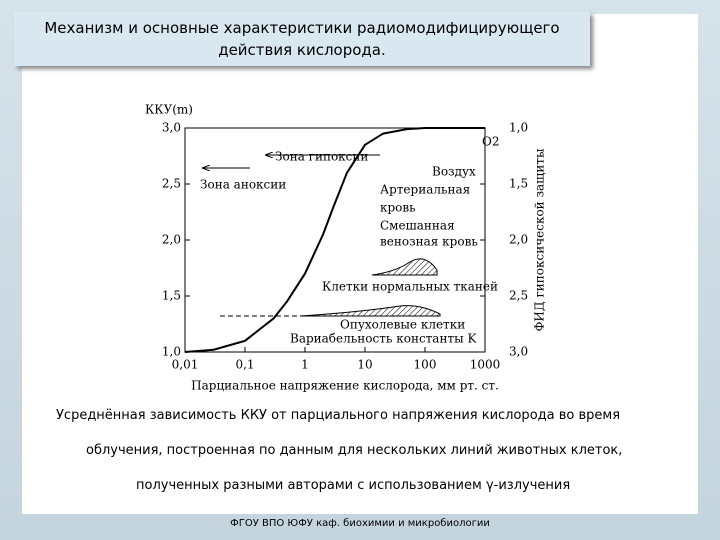  Describe the element at coordinates (171, 352) in the screenshot. I see `y-tick-label: 1,0` at that location.